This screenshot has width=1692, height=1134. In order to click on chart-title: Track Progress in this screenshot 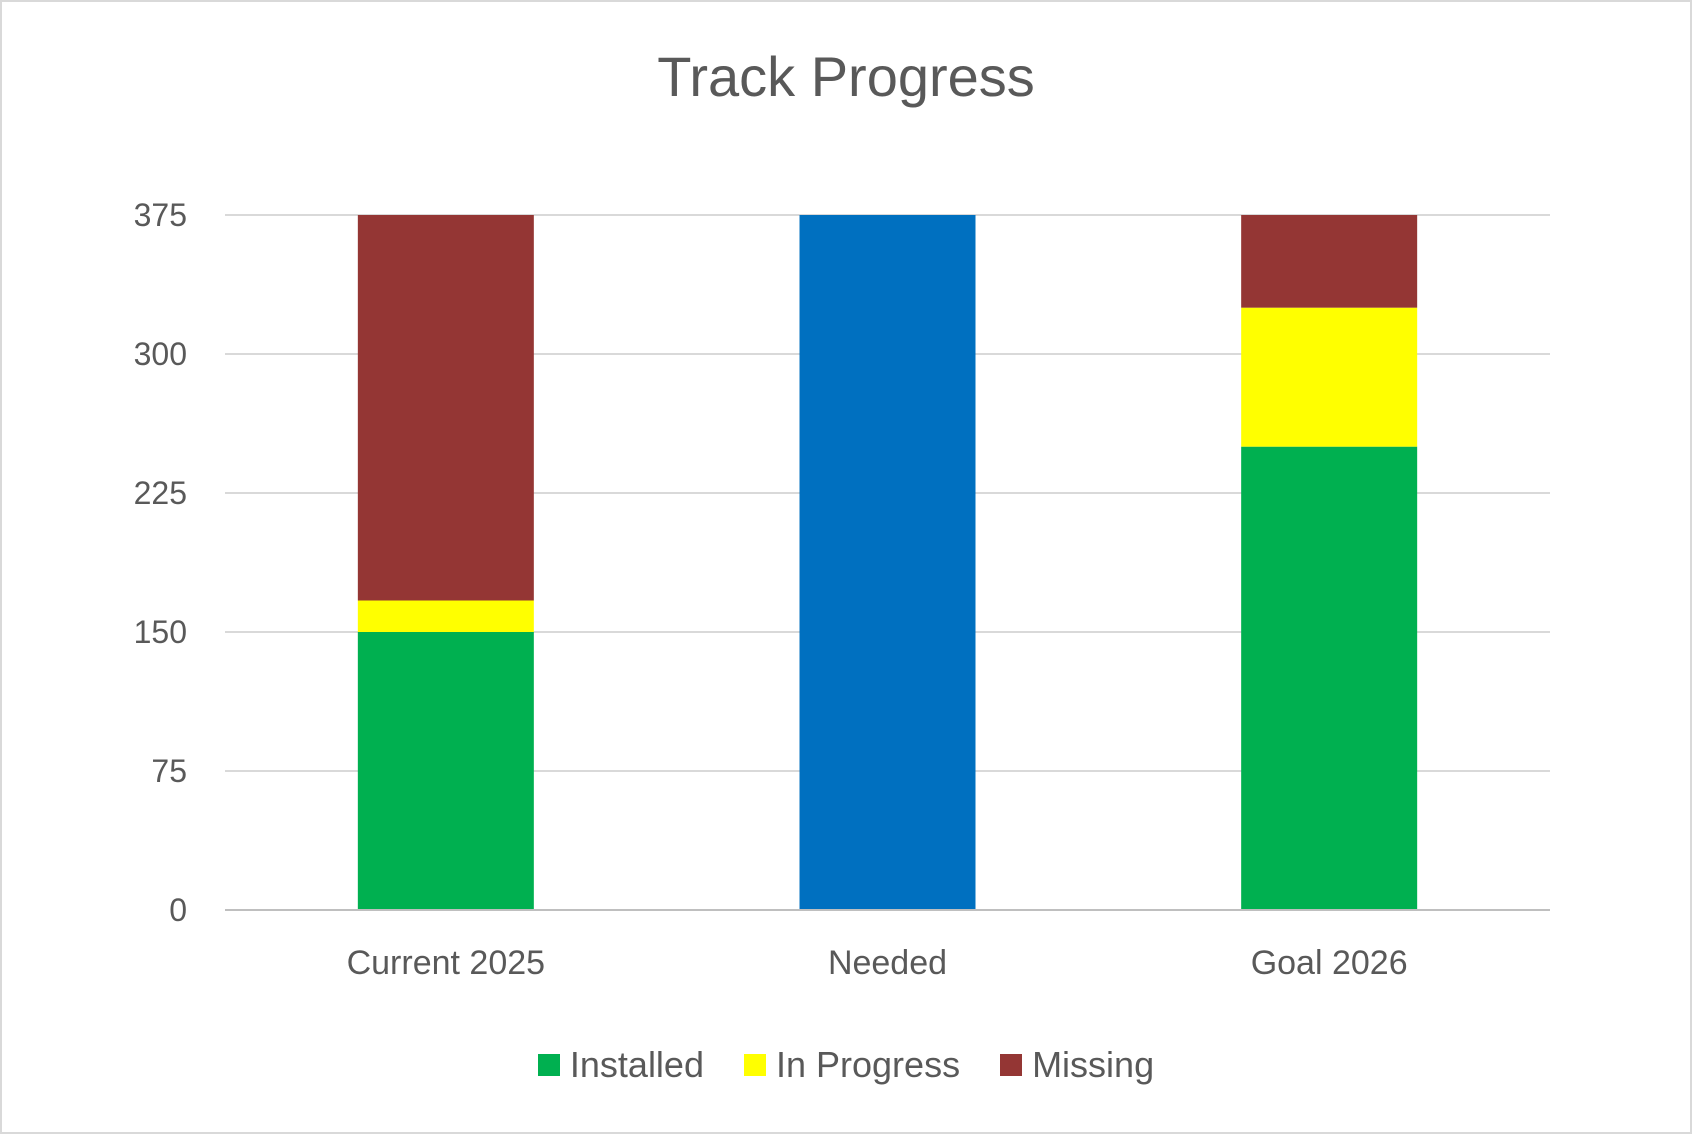, I will do `click(846, 76)`.